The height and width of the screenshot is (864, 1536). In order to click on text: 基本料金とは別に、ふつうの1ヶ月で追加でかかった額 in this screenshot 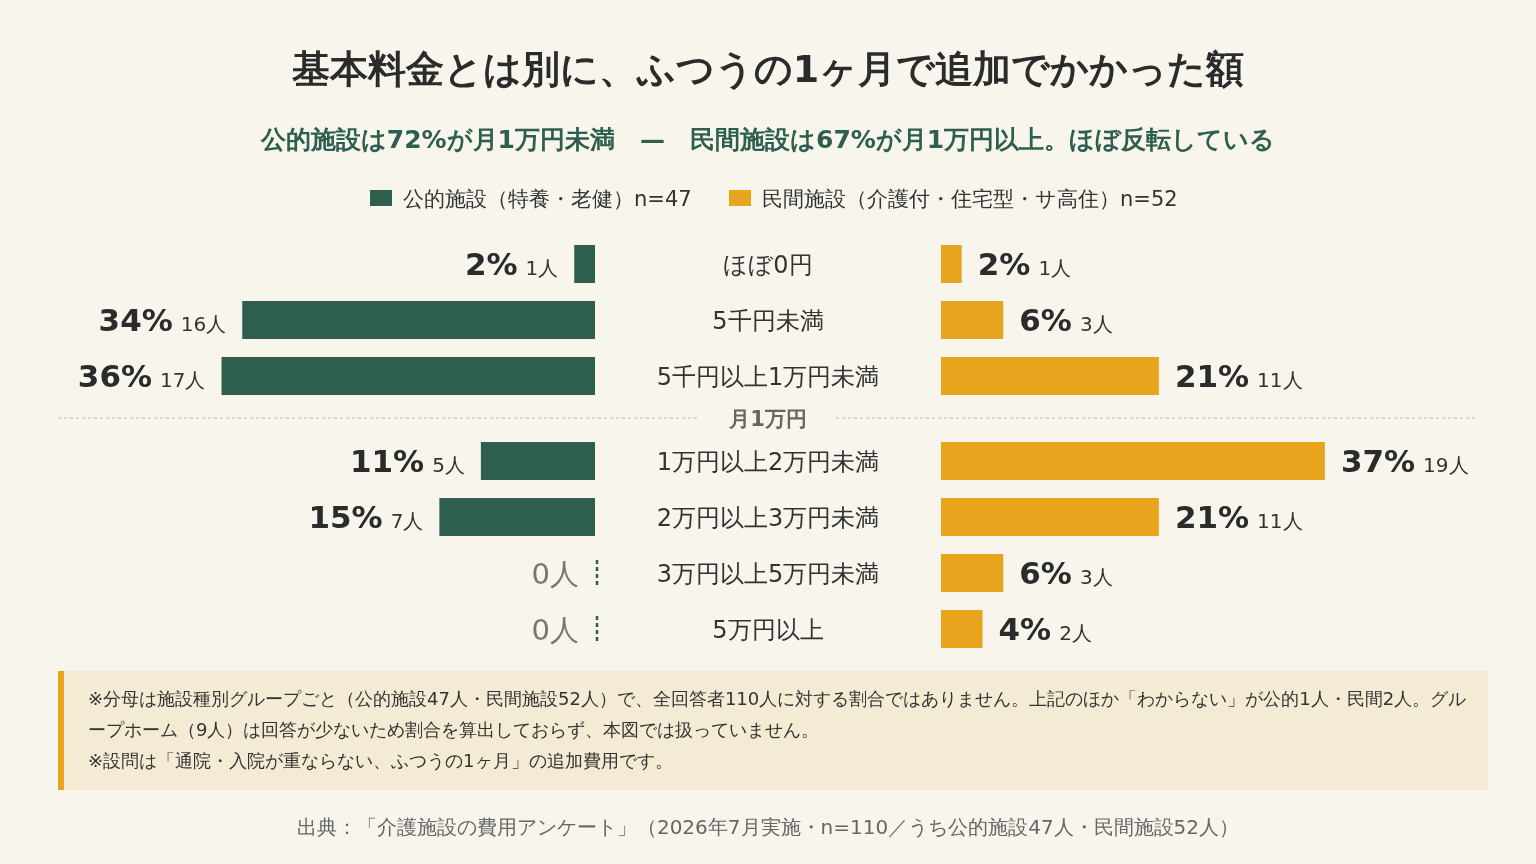, I will do `click(767, 69)`.